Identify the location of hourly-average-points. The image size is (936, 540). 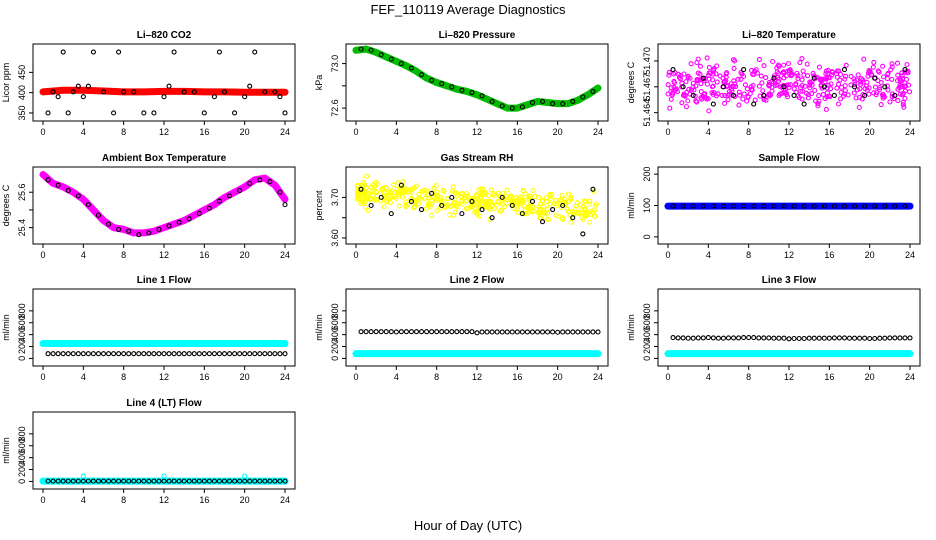
(479, 332).